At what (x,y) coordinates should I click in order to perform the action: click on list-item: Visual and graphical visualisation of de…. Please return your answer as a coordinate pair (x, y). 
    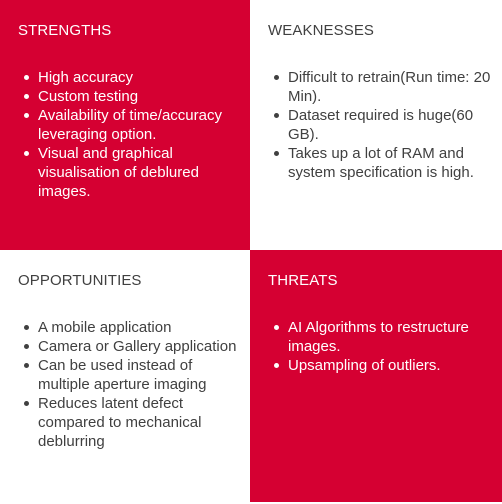
    Looking at the image, I should click on (136, 172).